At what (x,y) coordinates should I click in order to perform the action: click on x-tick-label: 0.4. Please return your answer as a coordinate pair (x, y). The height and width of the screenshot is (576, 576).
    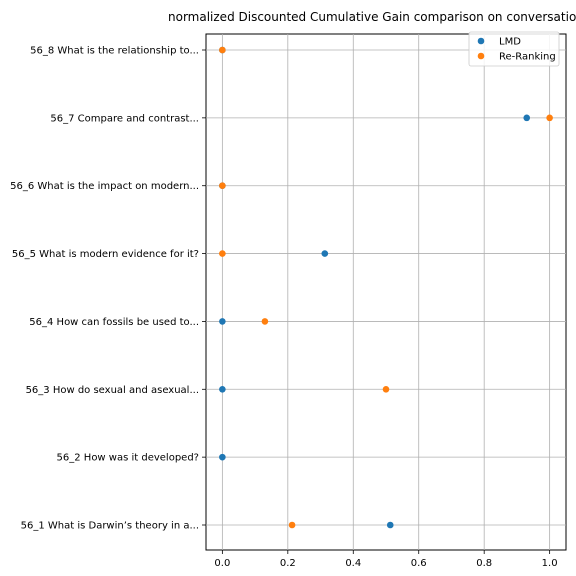
    Looking at the image, I should click on (353, 563).